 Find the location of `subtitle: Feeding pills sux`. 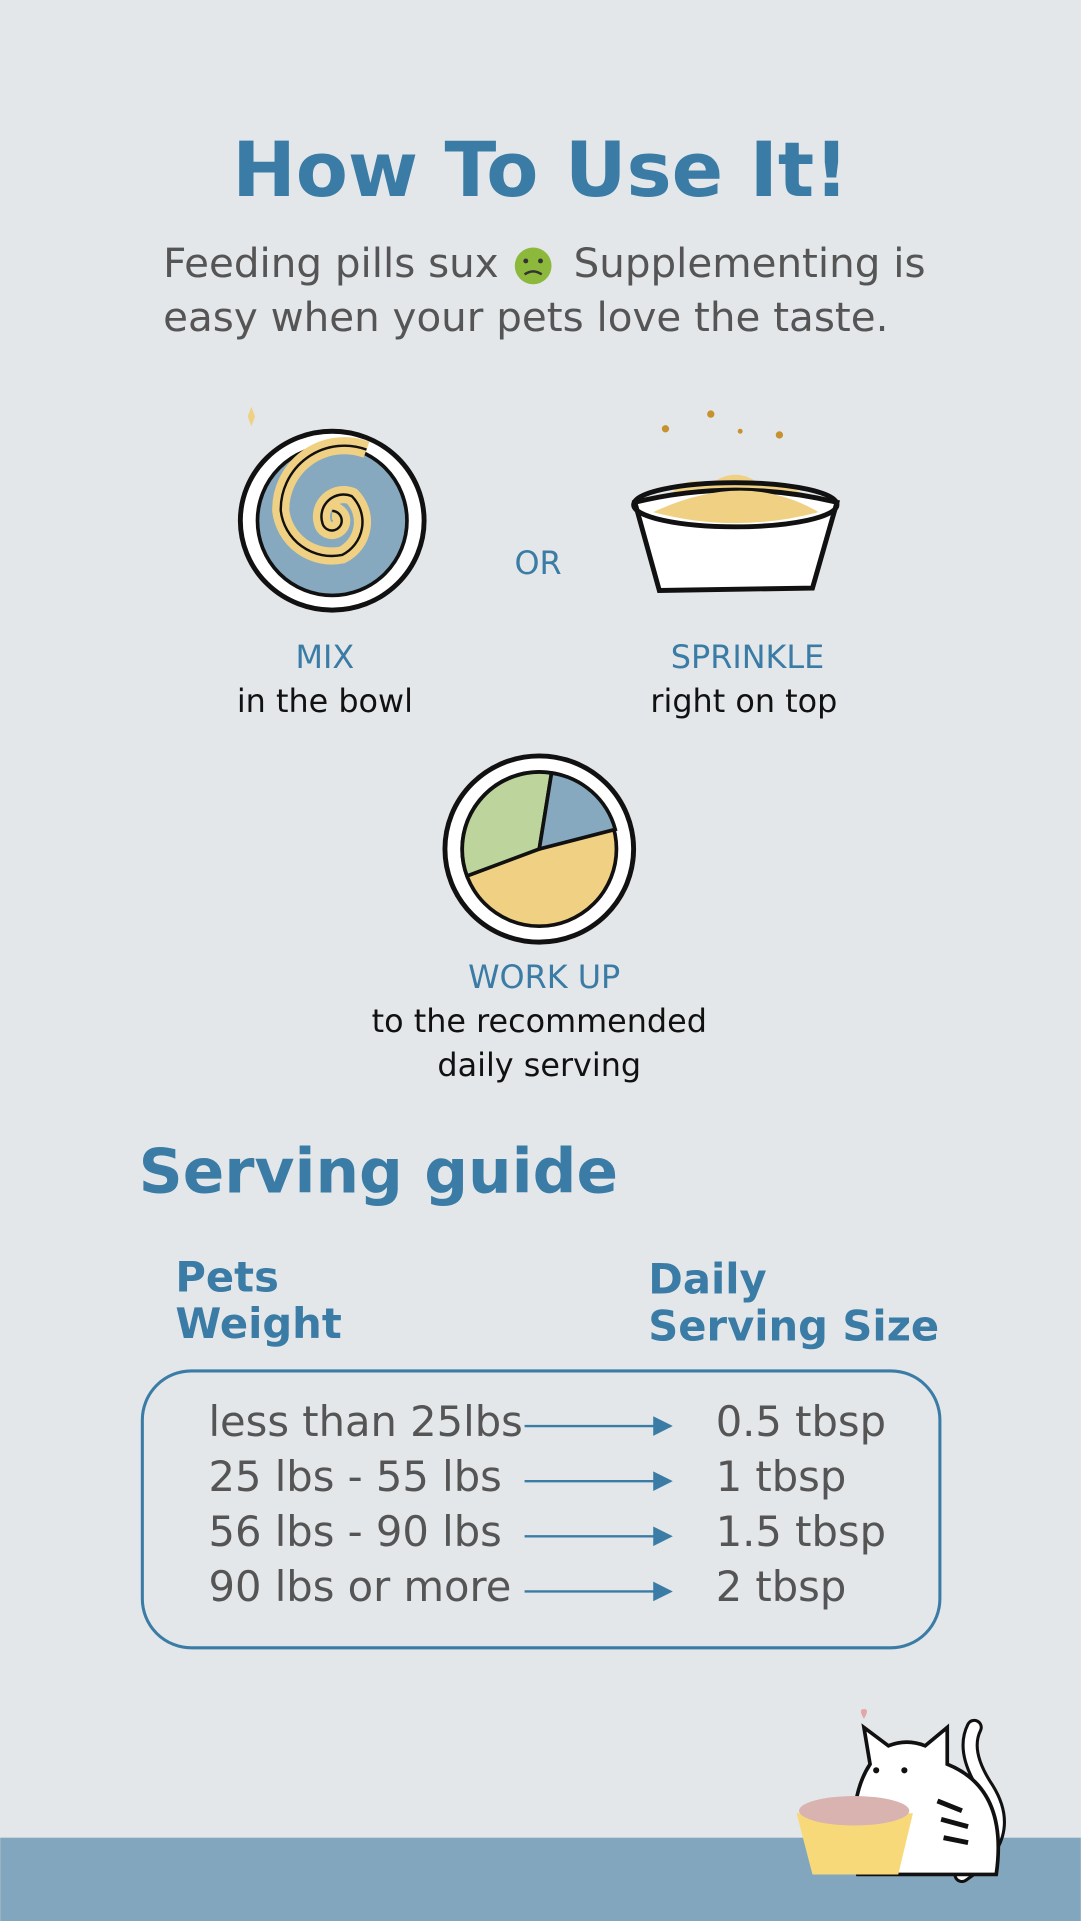

subtitle: Feeding pills sux is located at coordinates (331, 263).